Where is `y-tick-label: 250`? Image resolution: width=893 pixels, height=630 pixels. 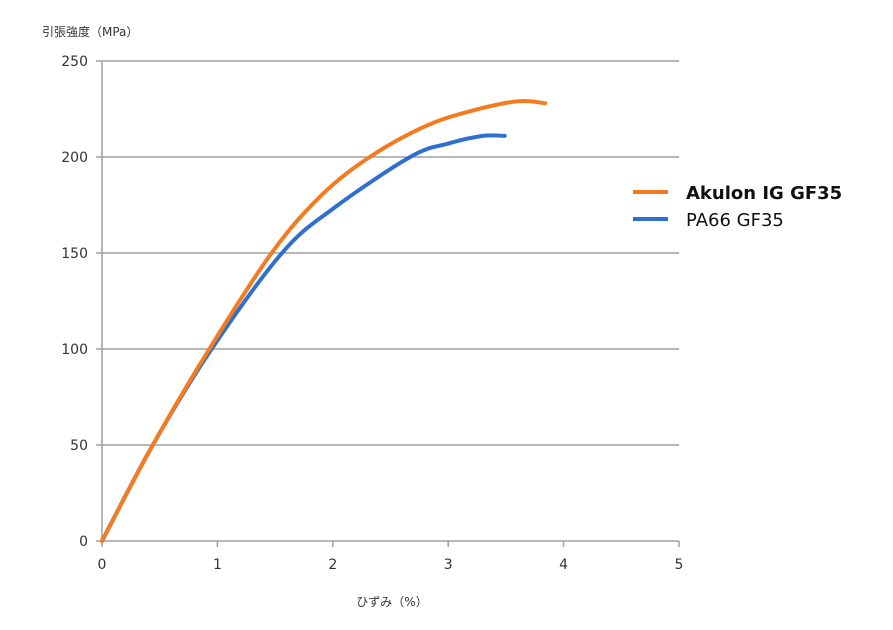
y-tick-label: 250 is located at coordinates (74, 62).